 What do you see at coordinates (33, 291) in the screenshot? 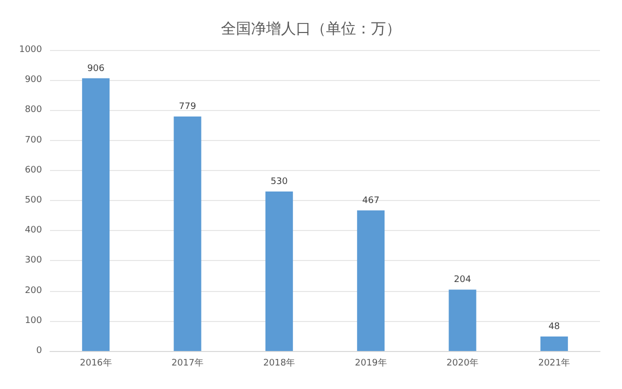
I see `y-tick-label: 200` at bounding box center [33, 291].